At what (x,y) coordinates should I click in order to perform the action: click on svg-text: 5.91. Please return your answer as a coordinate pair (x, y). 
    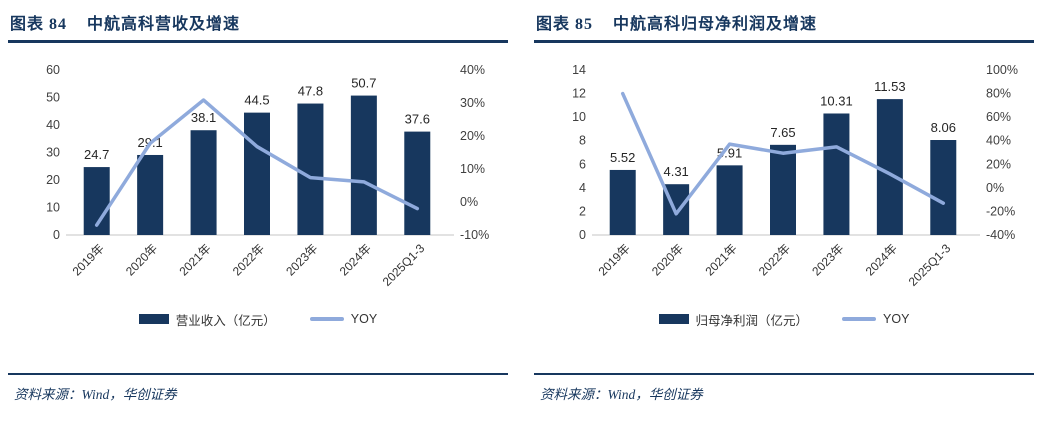
    Looking at the image, I should click on (729, 152).